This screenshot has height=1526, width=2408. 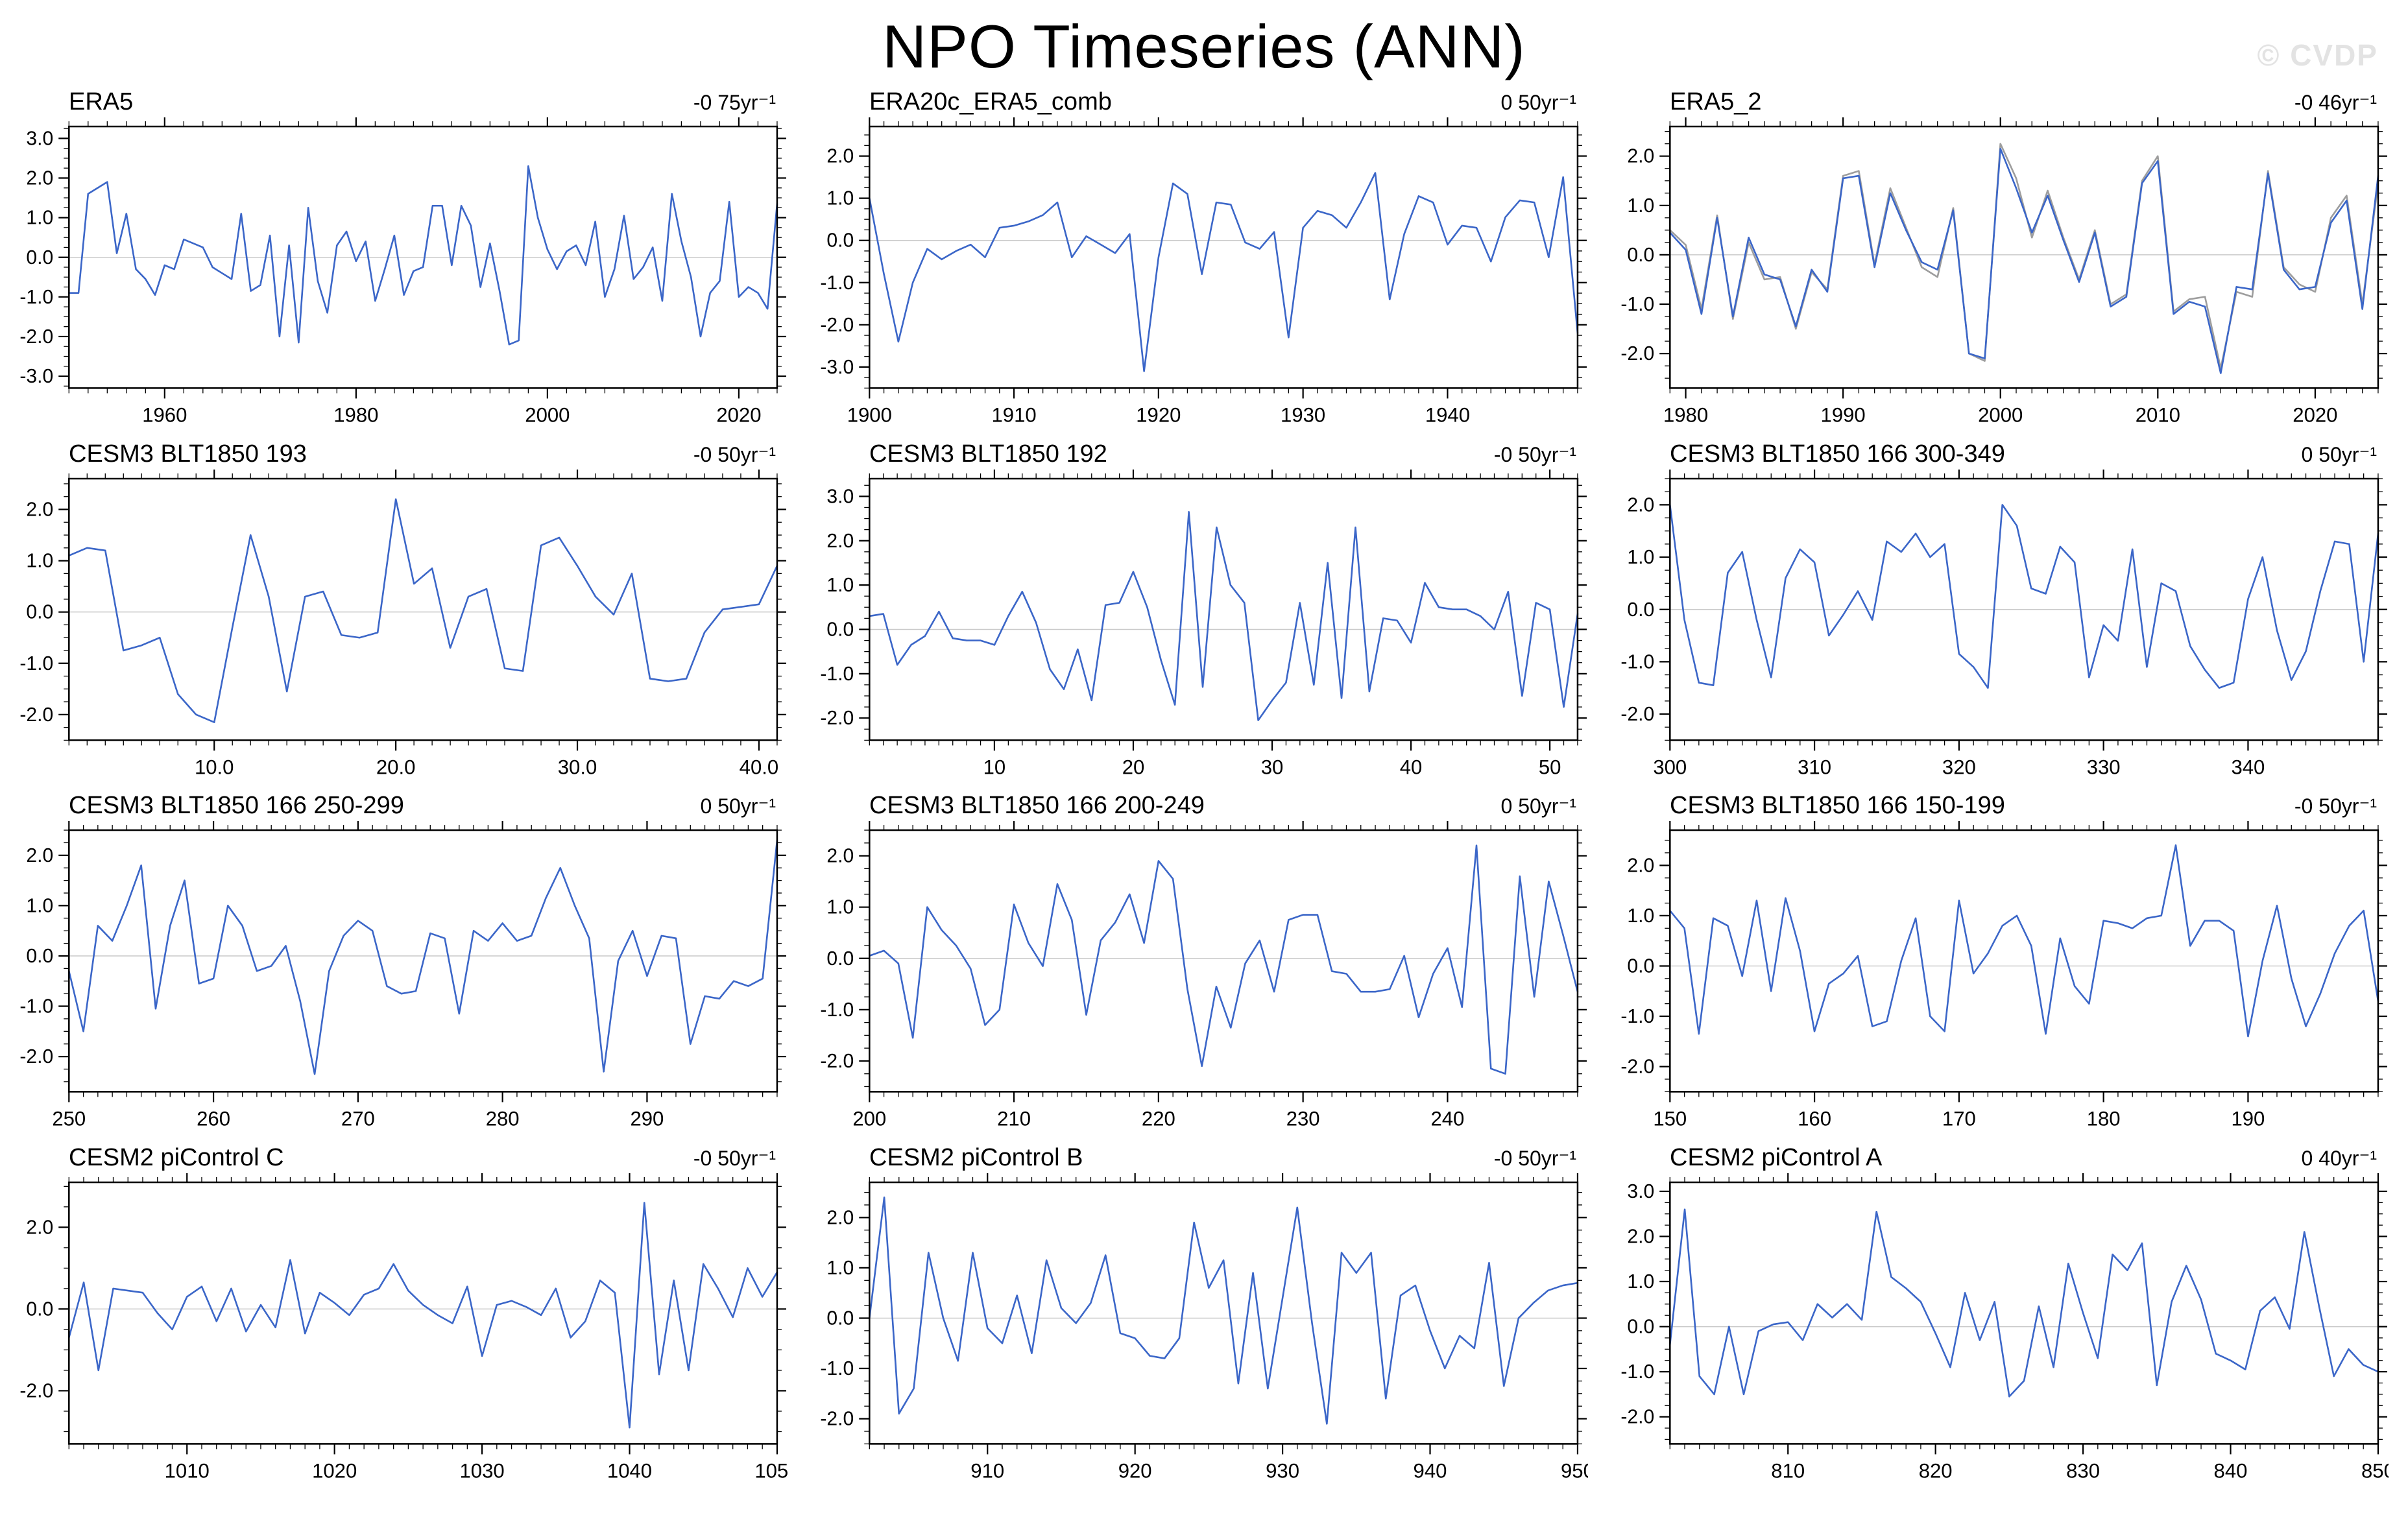 I want to click on svg-text: 230, so click(x=1303, y=1119).